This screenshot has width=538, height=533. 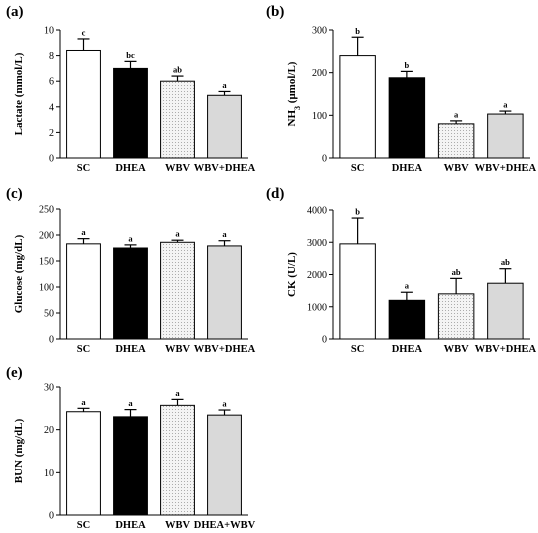 What do you see at coordinates (51, 107) in the screenshot?
I see `y-tick-label: 4` at bounding box center [51, 107].